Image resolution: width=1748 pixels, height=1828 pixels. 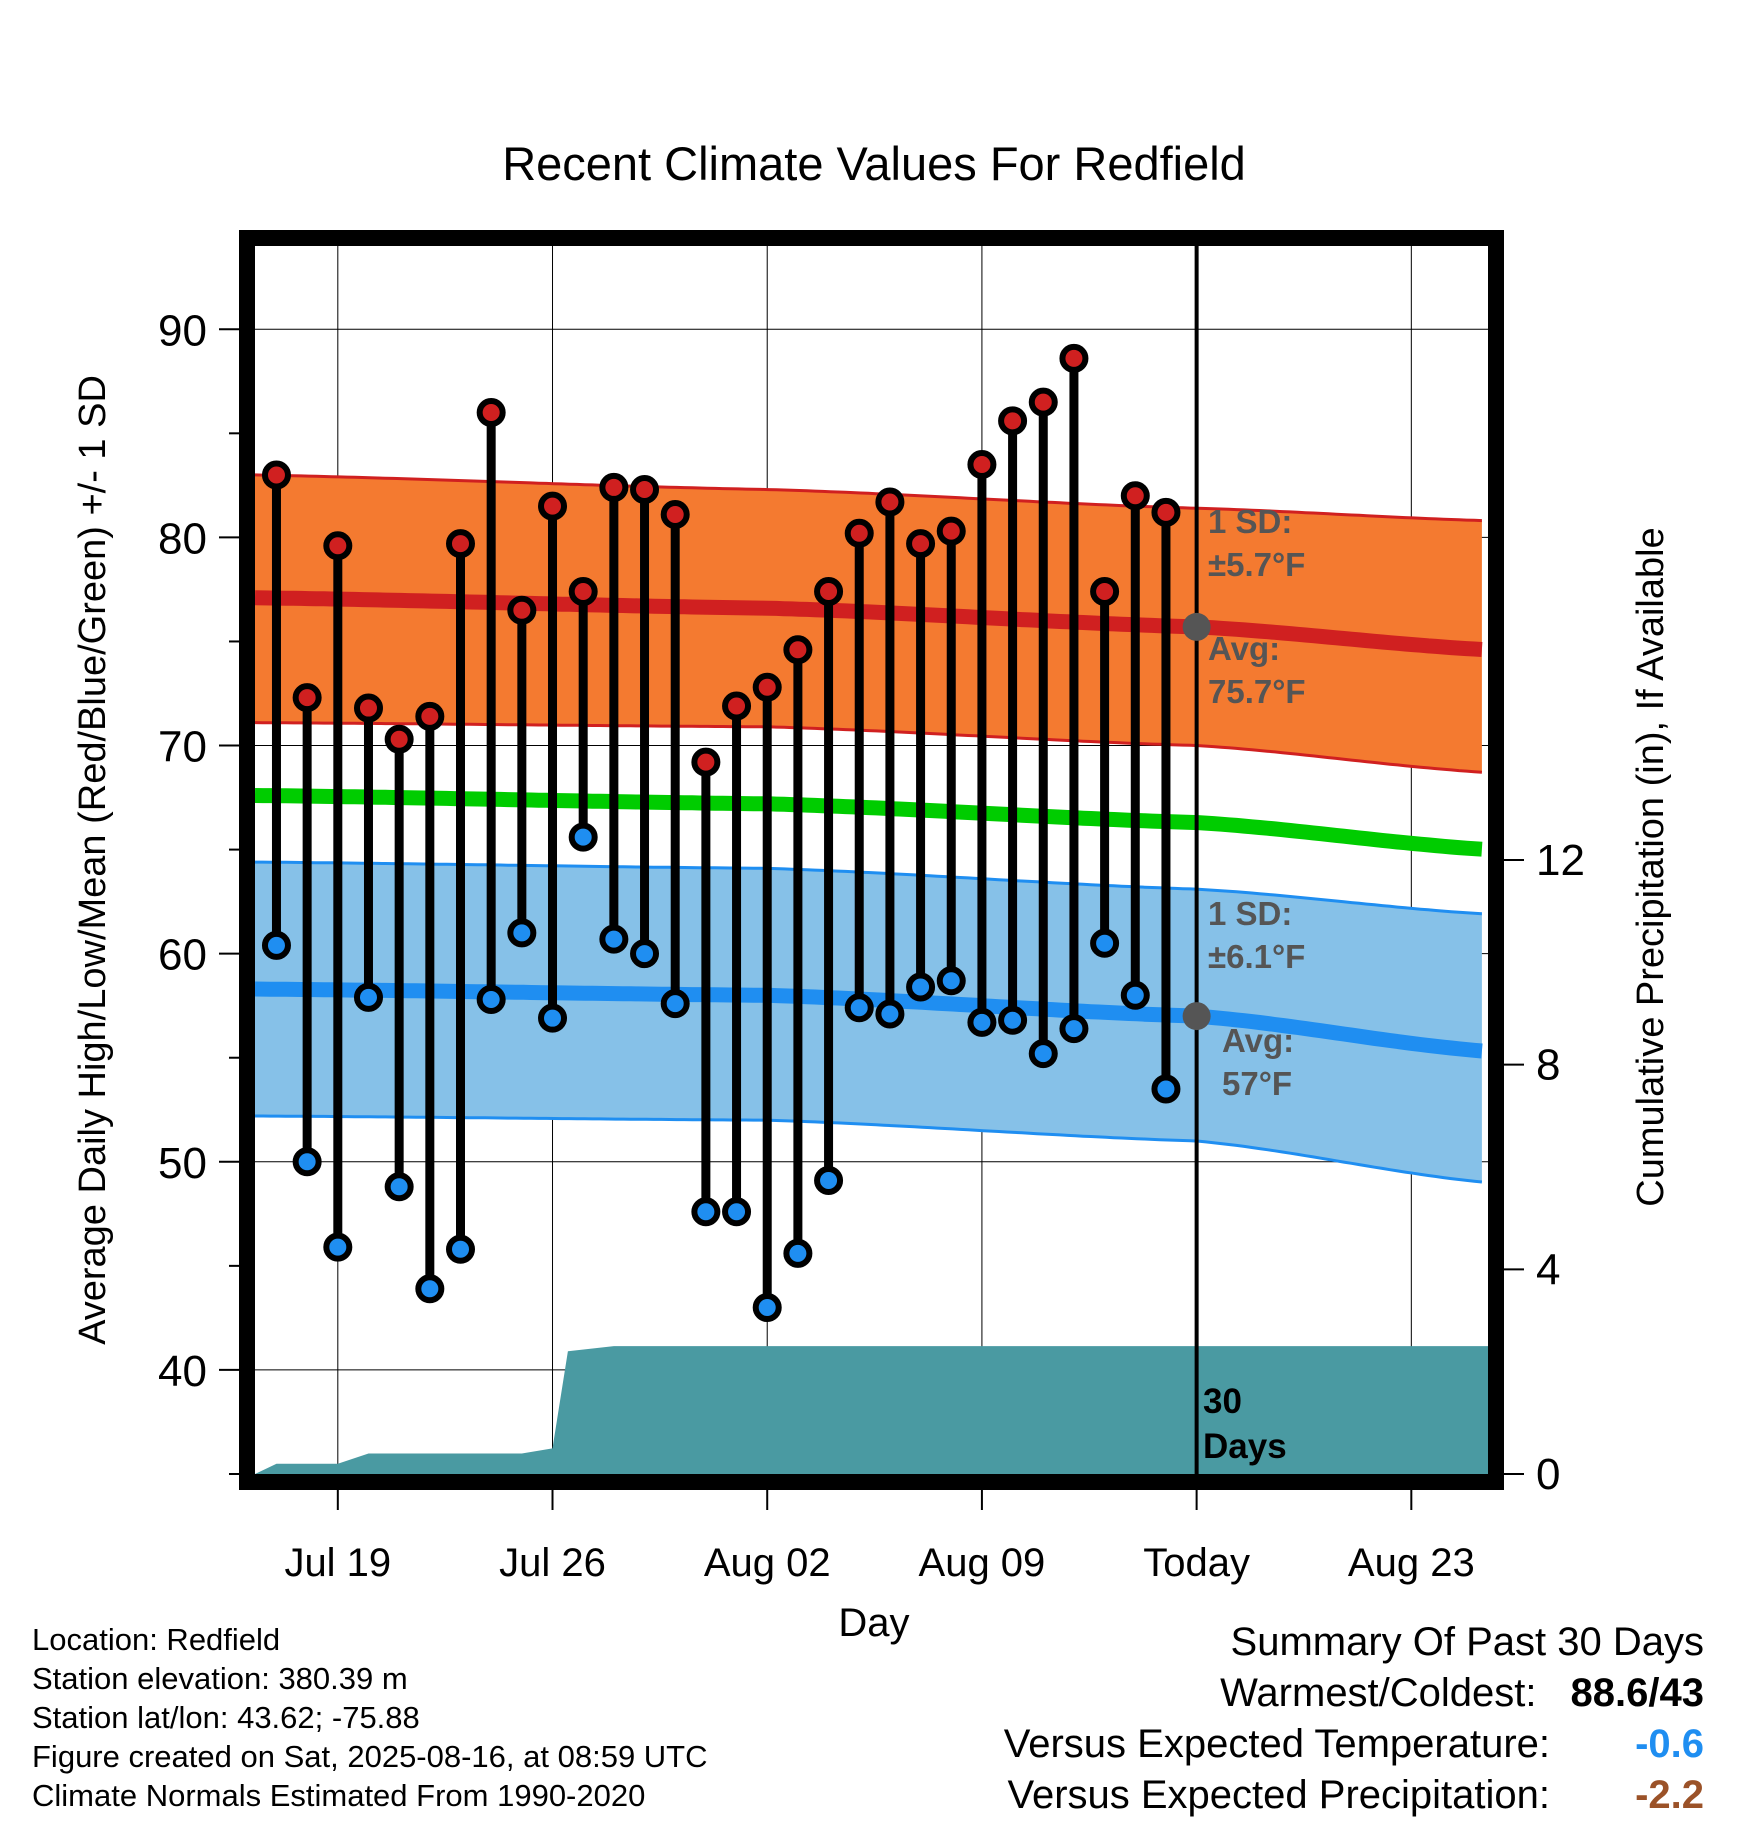 I want to click on x-tick-label: Jul 19, so click(x=337, y=1563).